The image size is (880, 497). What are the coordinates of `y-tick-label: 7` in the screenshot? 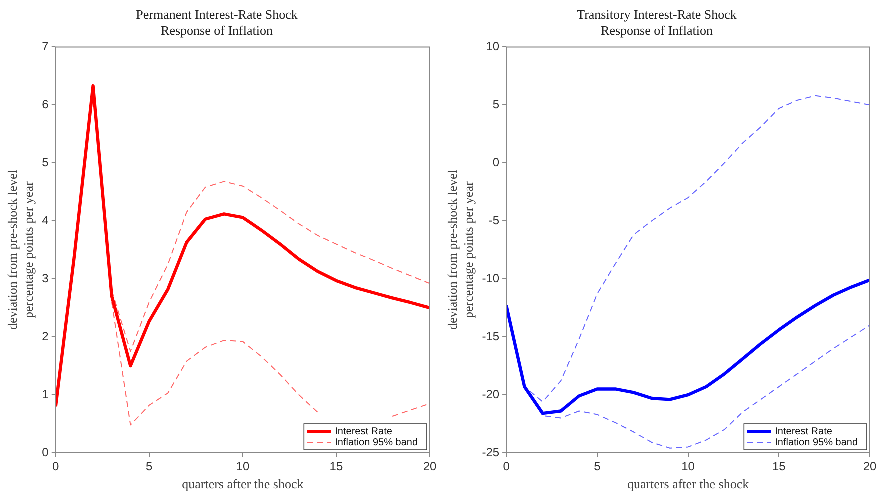 It's located at (46, 47).